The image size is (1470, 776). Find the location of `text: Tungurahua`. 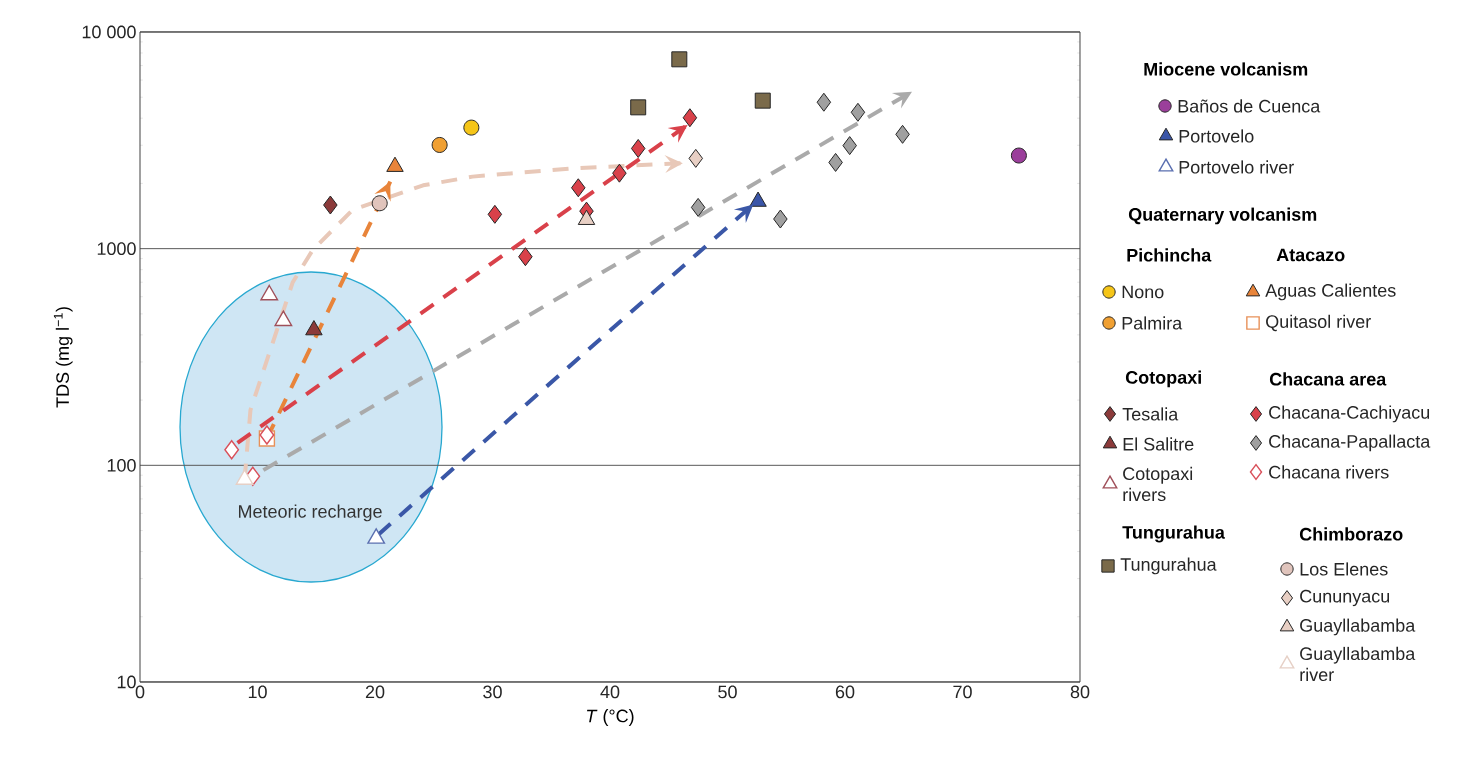

text: Tungurahua is located at coordinates (1173, 534).